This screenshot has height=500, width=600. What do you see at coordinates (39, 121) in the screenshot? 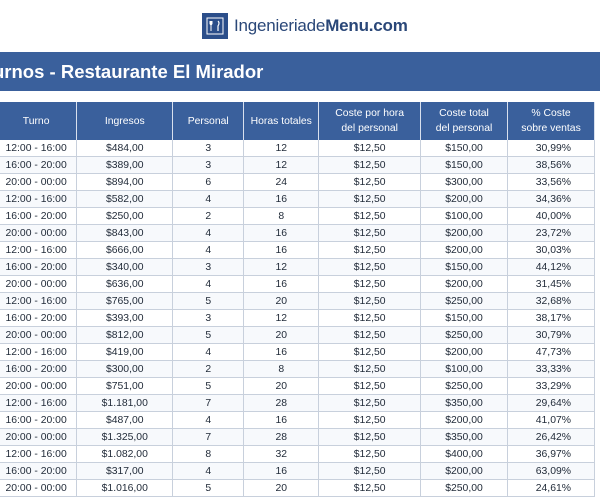
I see `column-header-turno: Turno` at bounding box center [39, 121].